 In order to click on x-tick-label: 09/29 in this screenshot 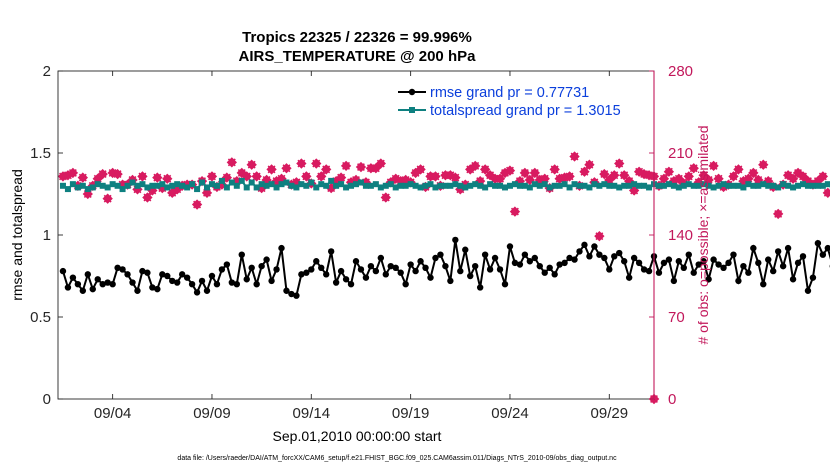, I will do `click(610, 413)`.